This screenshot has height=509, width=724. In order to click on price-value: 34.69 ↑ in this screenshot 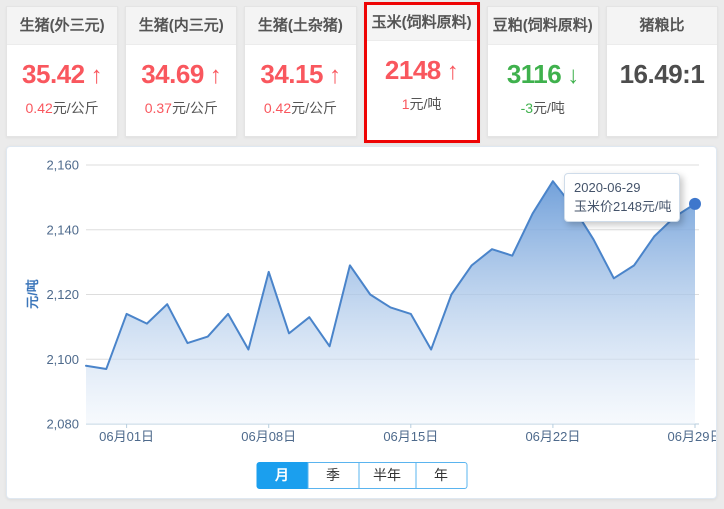, I will do `click(181, 74)`.